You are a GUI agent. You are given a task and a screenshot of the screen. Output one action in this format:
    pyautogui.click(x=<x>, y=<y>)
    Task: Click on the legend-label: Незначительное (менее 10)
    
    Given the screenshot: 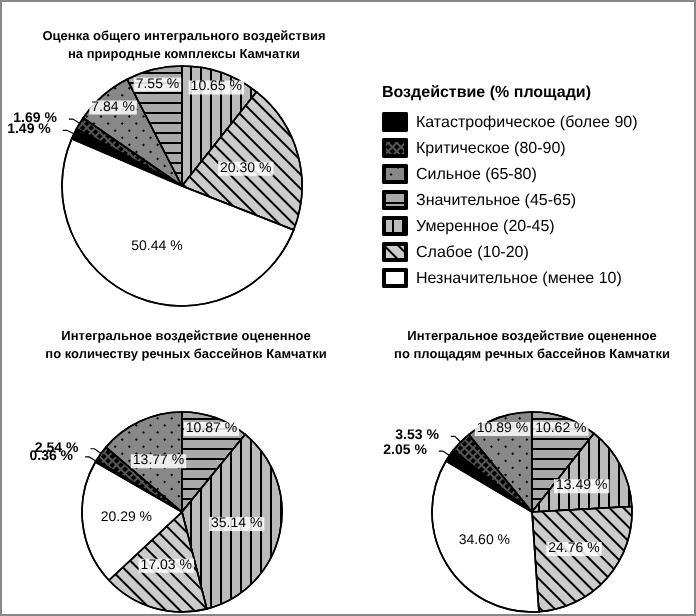 What is the action you would take?
    pyautogui.click(x=519, y=278)
    